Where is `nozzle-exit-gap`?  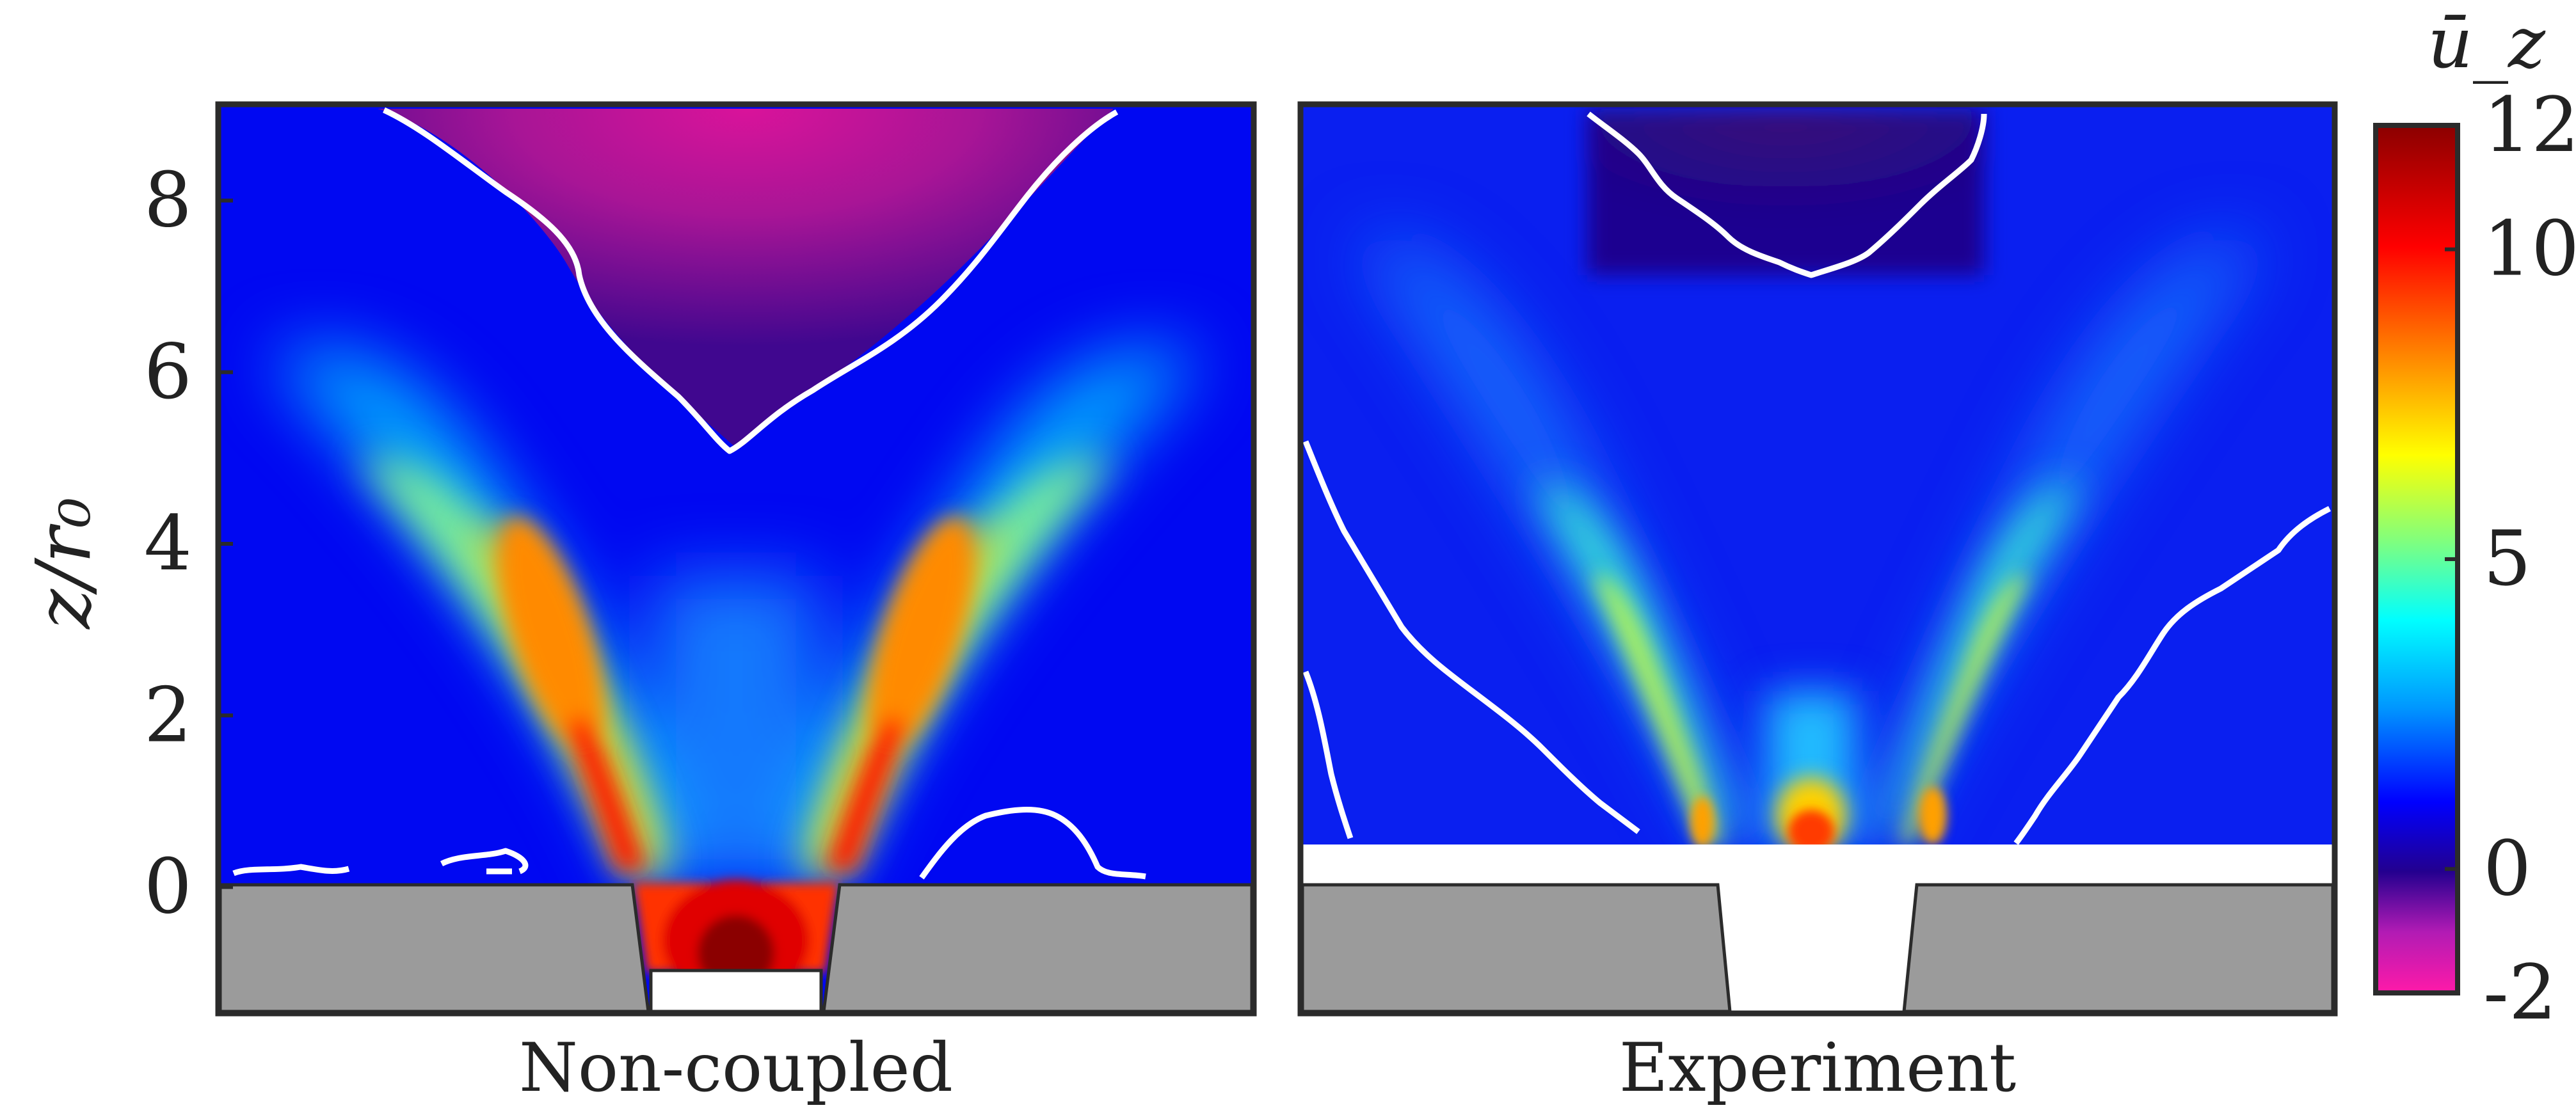
nozzle-exit-gap is located at coordinates (736, 991).